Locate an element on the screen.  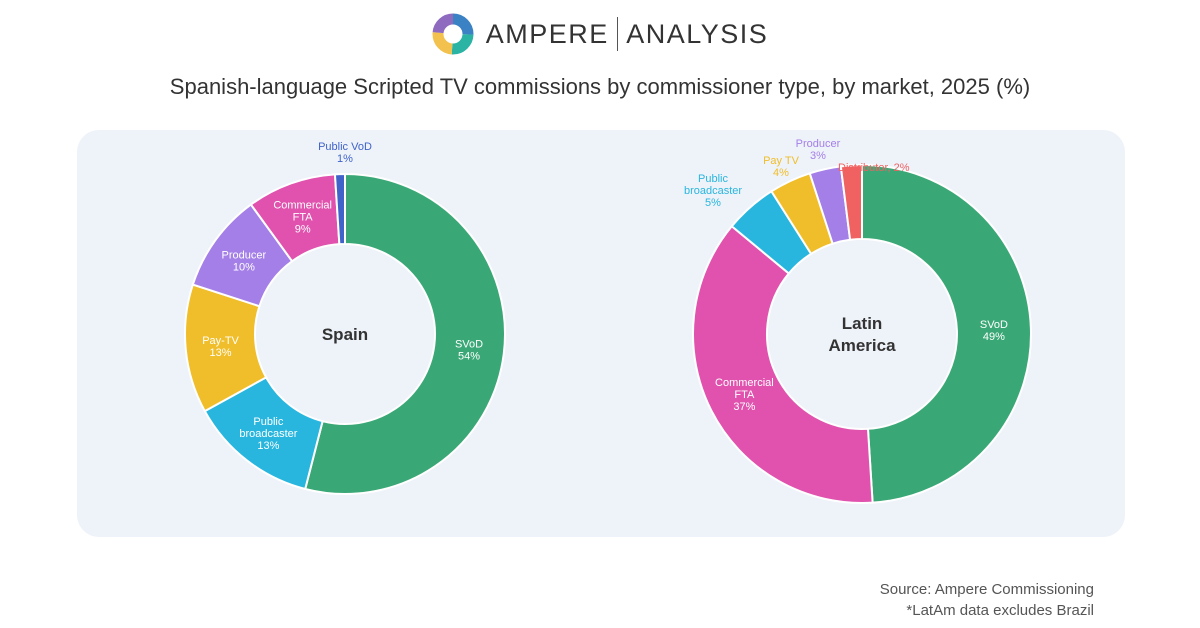
latin-america-slice-commercial-fta is located at coordinates (782, 364).